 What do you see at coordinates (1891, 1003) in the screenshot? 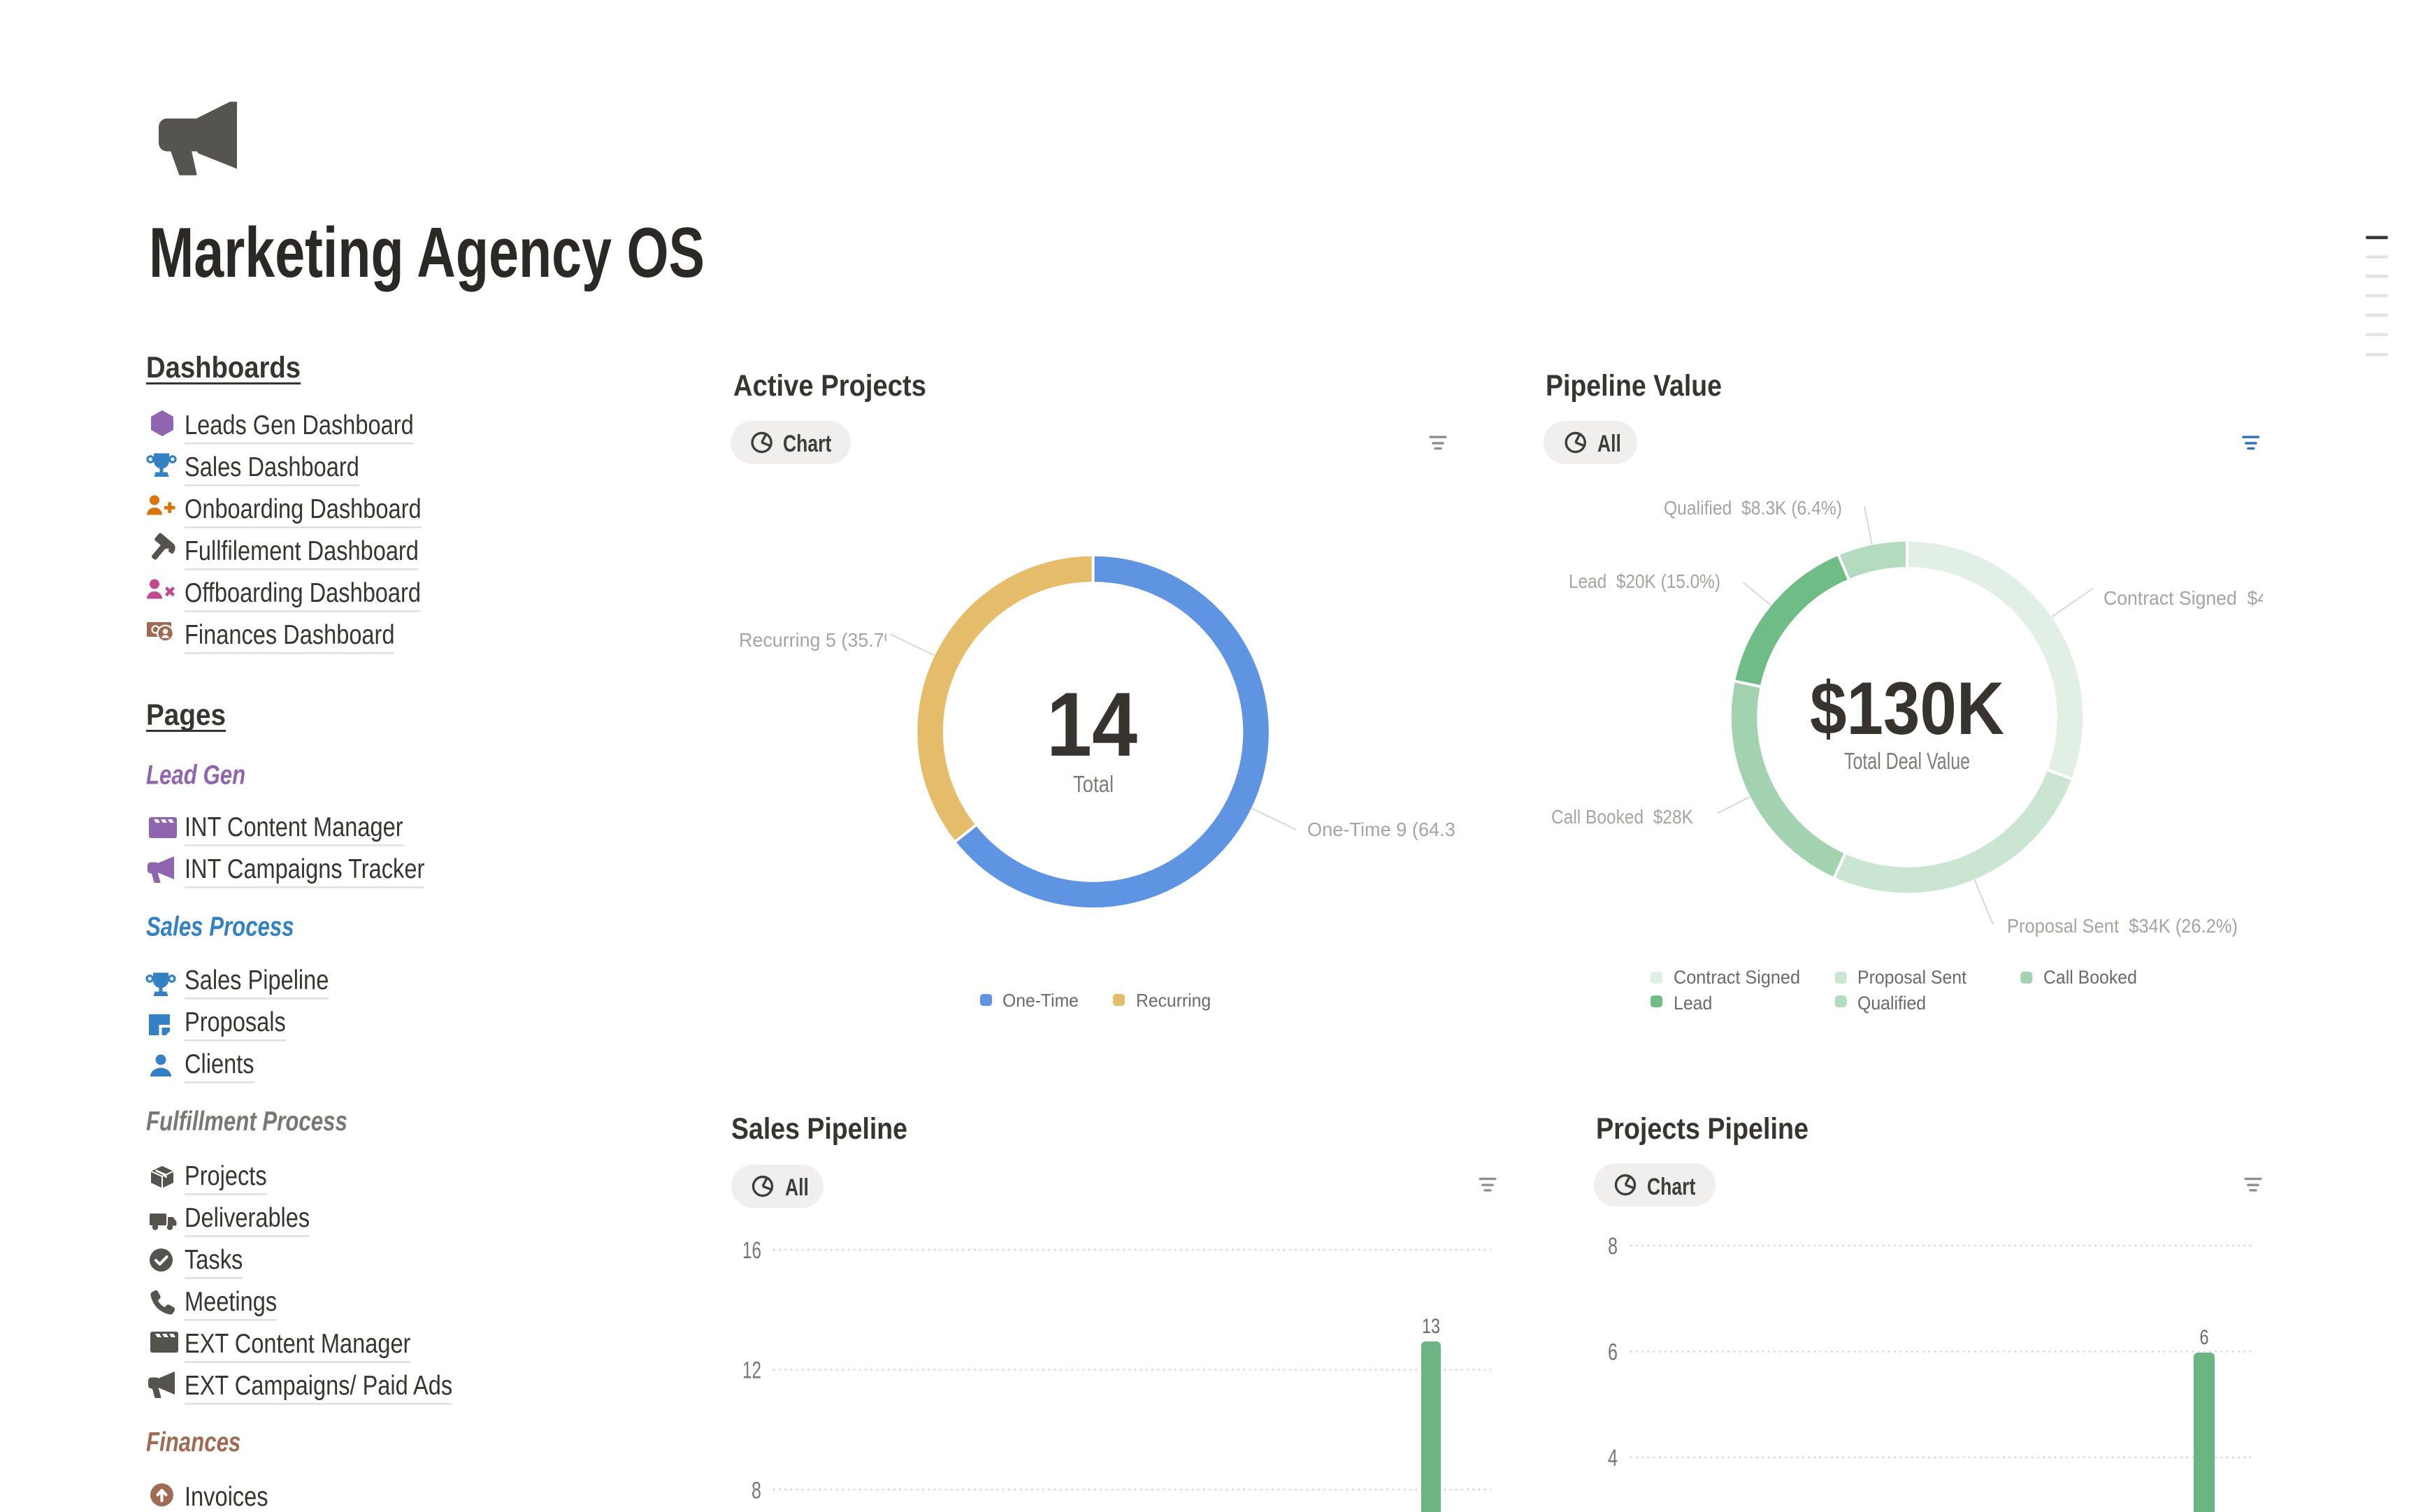
I see `svg-text: Qualified` at bounding box center [1891, 1003].